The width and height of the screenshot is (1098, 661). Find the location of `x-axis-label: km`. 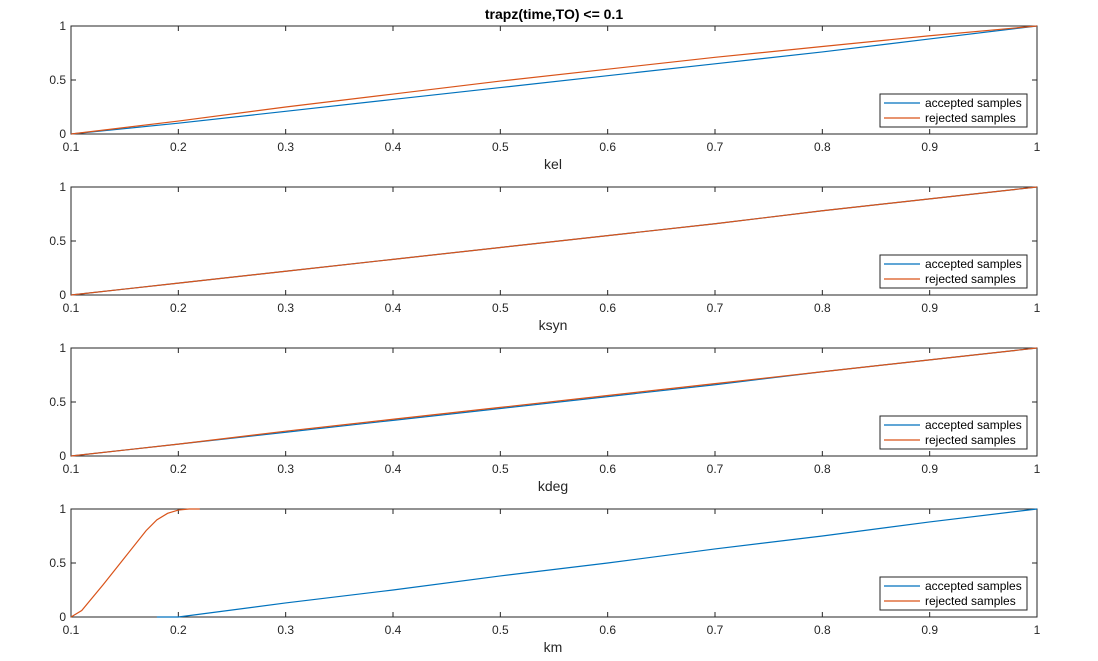

x-axis-label: km is located at coordinates (553, 647).